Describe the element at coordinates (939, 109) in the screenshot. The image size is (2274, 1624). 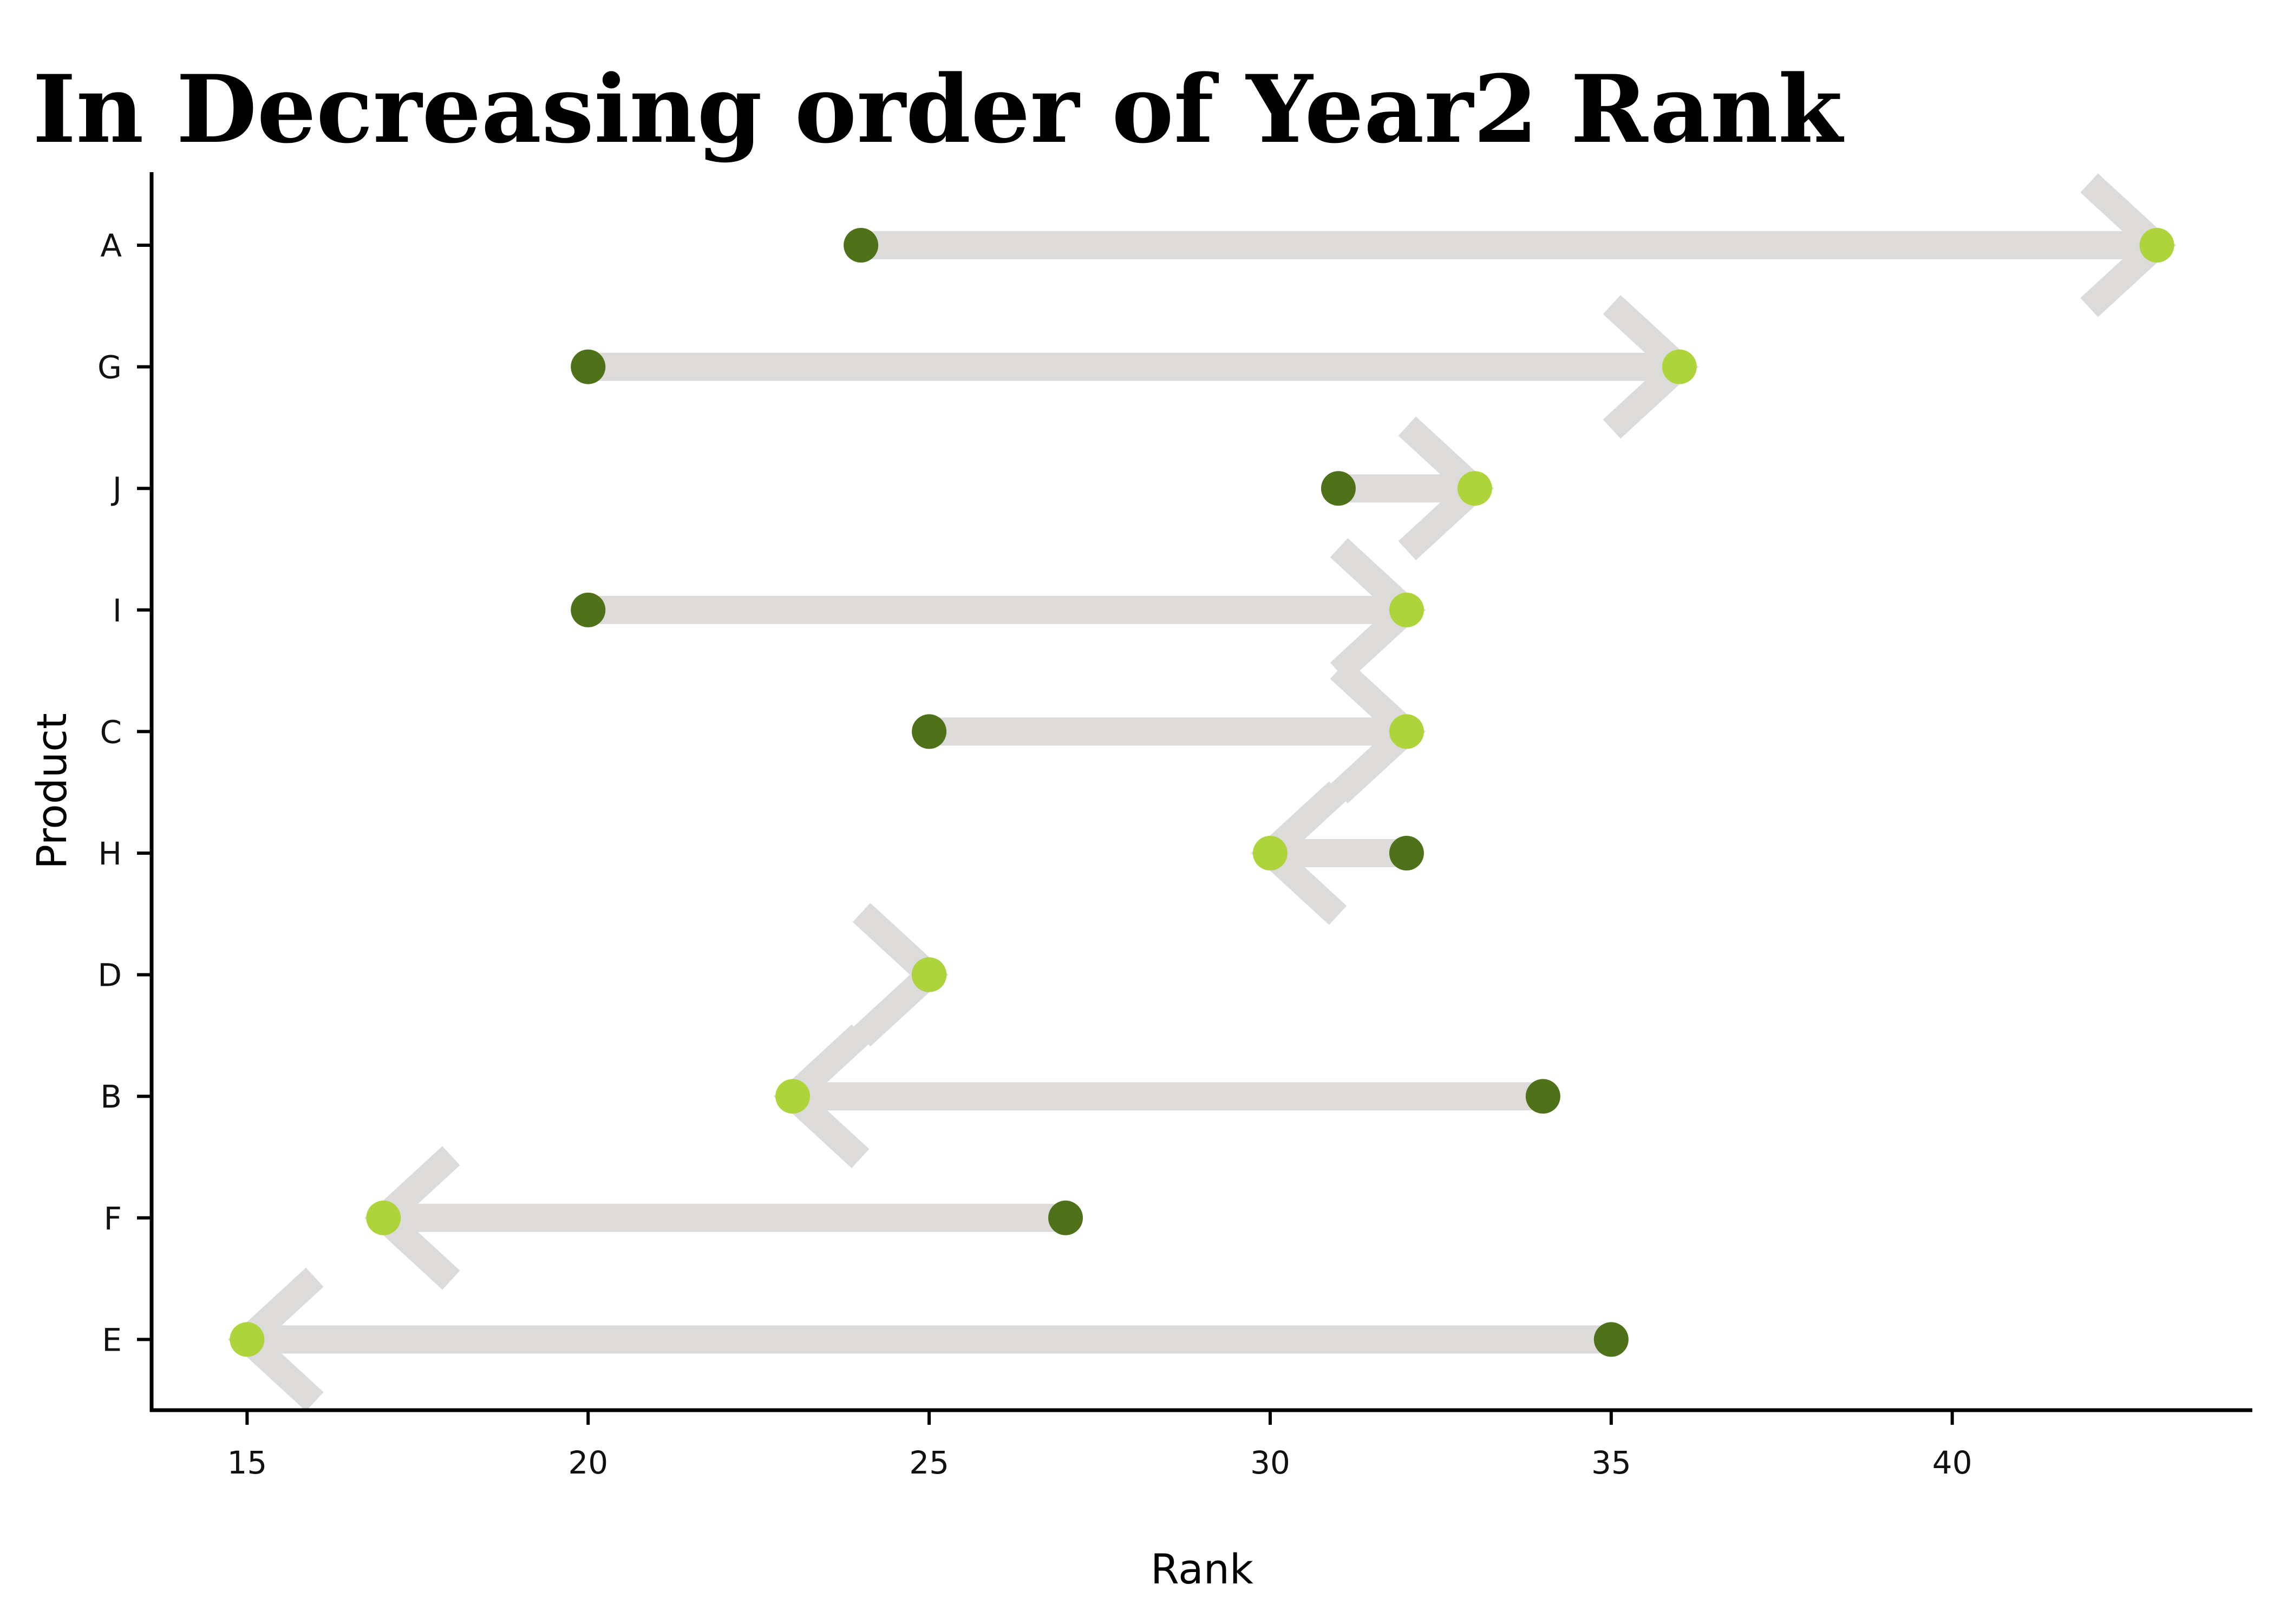
I see `chart-title: In Decreasing order of Year2 Rank` at that location.